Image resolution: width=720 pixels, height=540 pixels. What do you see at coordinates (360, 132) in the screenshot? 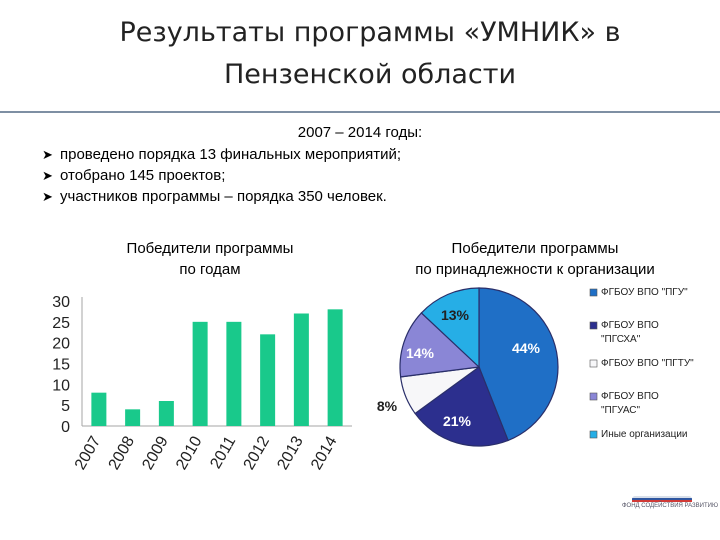
I see `period-label: 2007 – 2014 годы:` at bounding box center [360, 132].